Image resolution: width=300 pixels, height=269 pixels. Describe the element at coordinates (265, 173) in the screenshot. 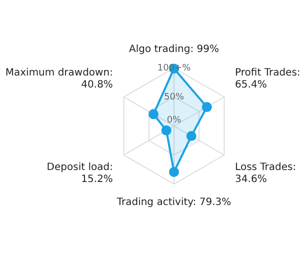

I see `spoke-label: Loss Trades: 34.6%` at that location.